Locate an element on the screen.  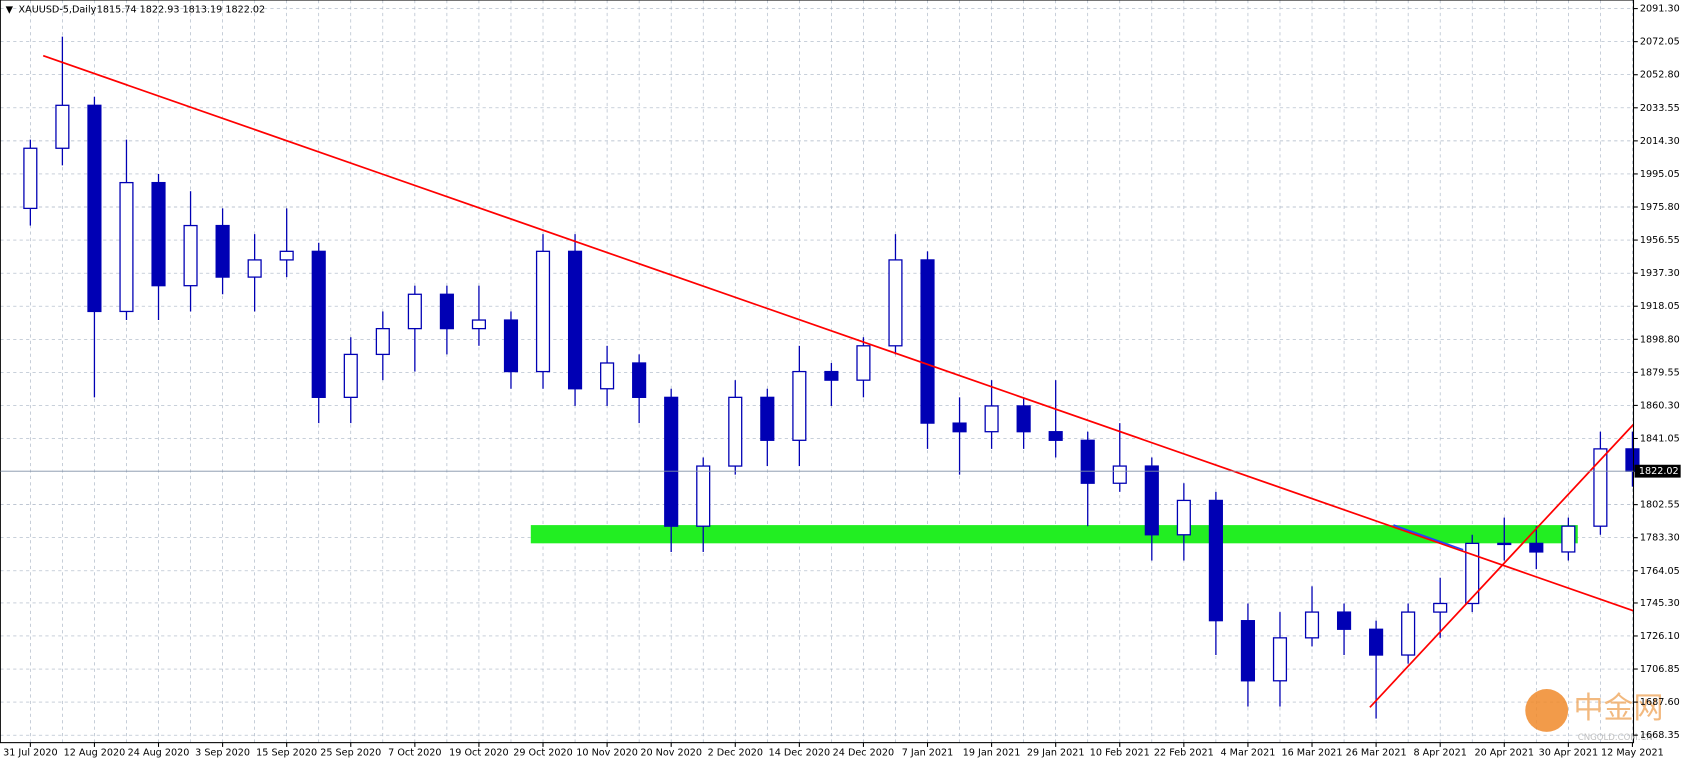
y-tick-label: 1995.05 is located at coordinates (1660, 174).